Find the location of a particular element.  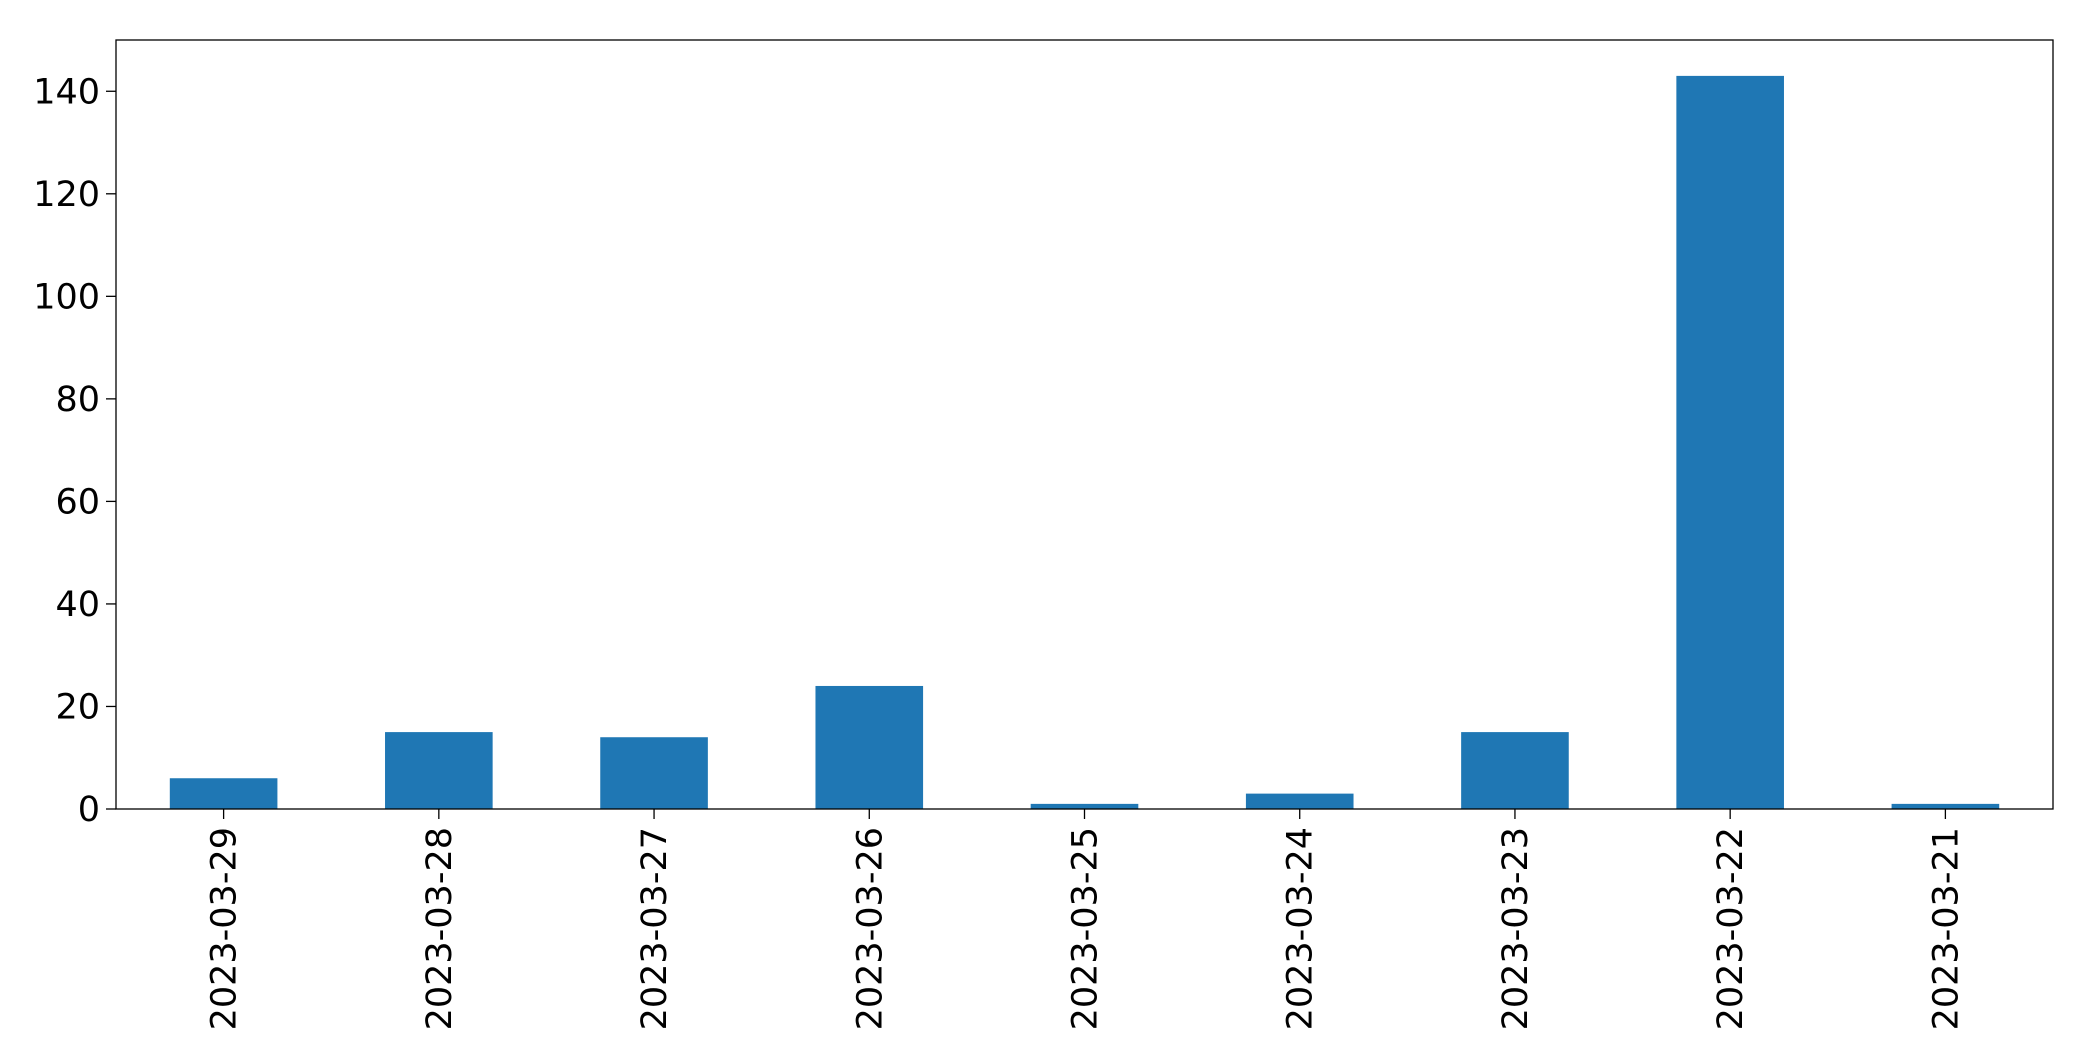

y-tick-label: 100 is located at coordinates (66, 297).